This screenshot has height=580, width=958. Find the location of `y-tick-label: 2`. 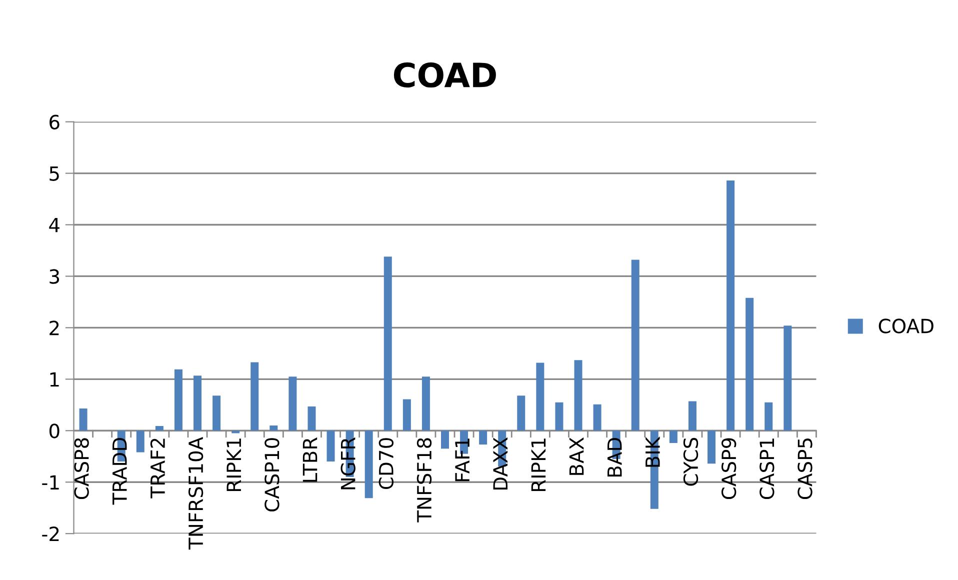

y-tick-label: 2 is located at coordinates (54, 328).